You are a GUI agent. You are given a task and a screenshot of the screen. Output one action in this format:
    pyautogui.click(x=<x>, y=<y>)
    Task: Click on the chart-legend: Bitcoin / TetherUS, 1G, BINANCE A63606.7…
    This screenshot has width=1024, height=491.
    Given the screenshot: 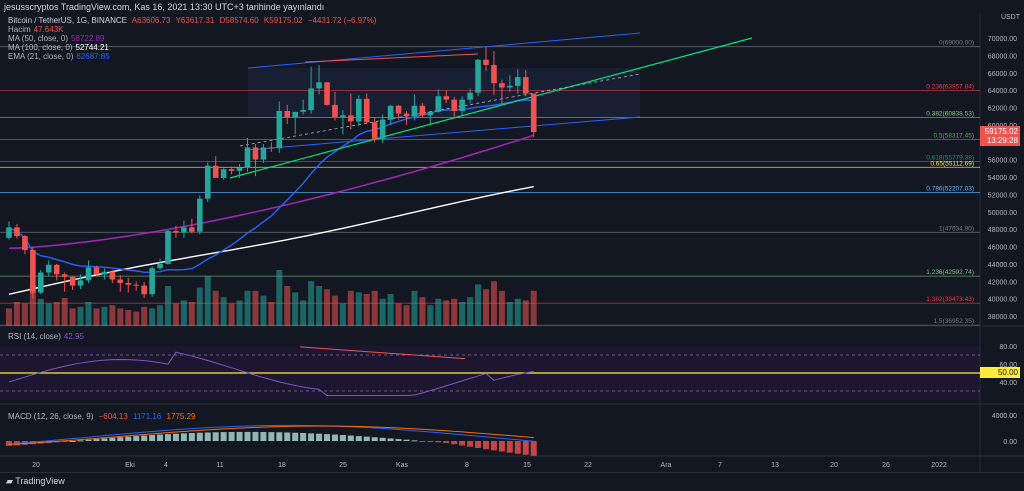 What is the action you would take?
    pyautogui.click(x=193, y=38)
    